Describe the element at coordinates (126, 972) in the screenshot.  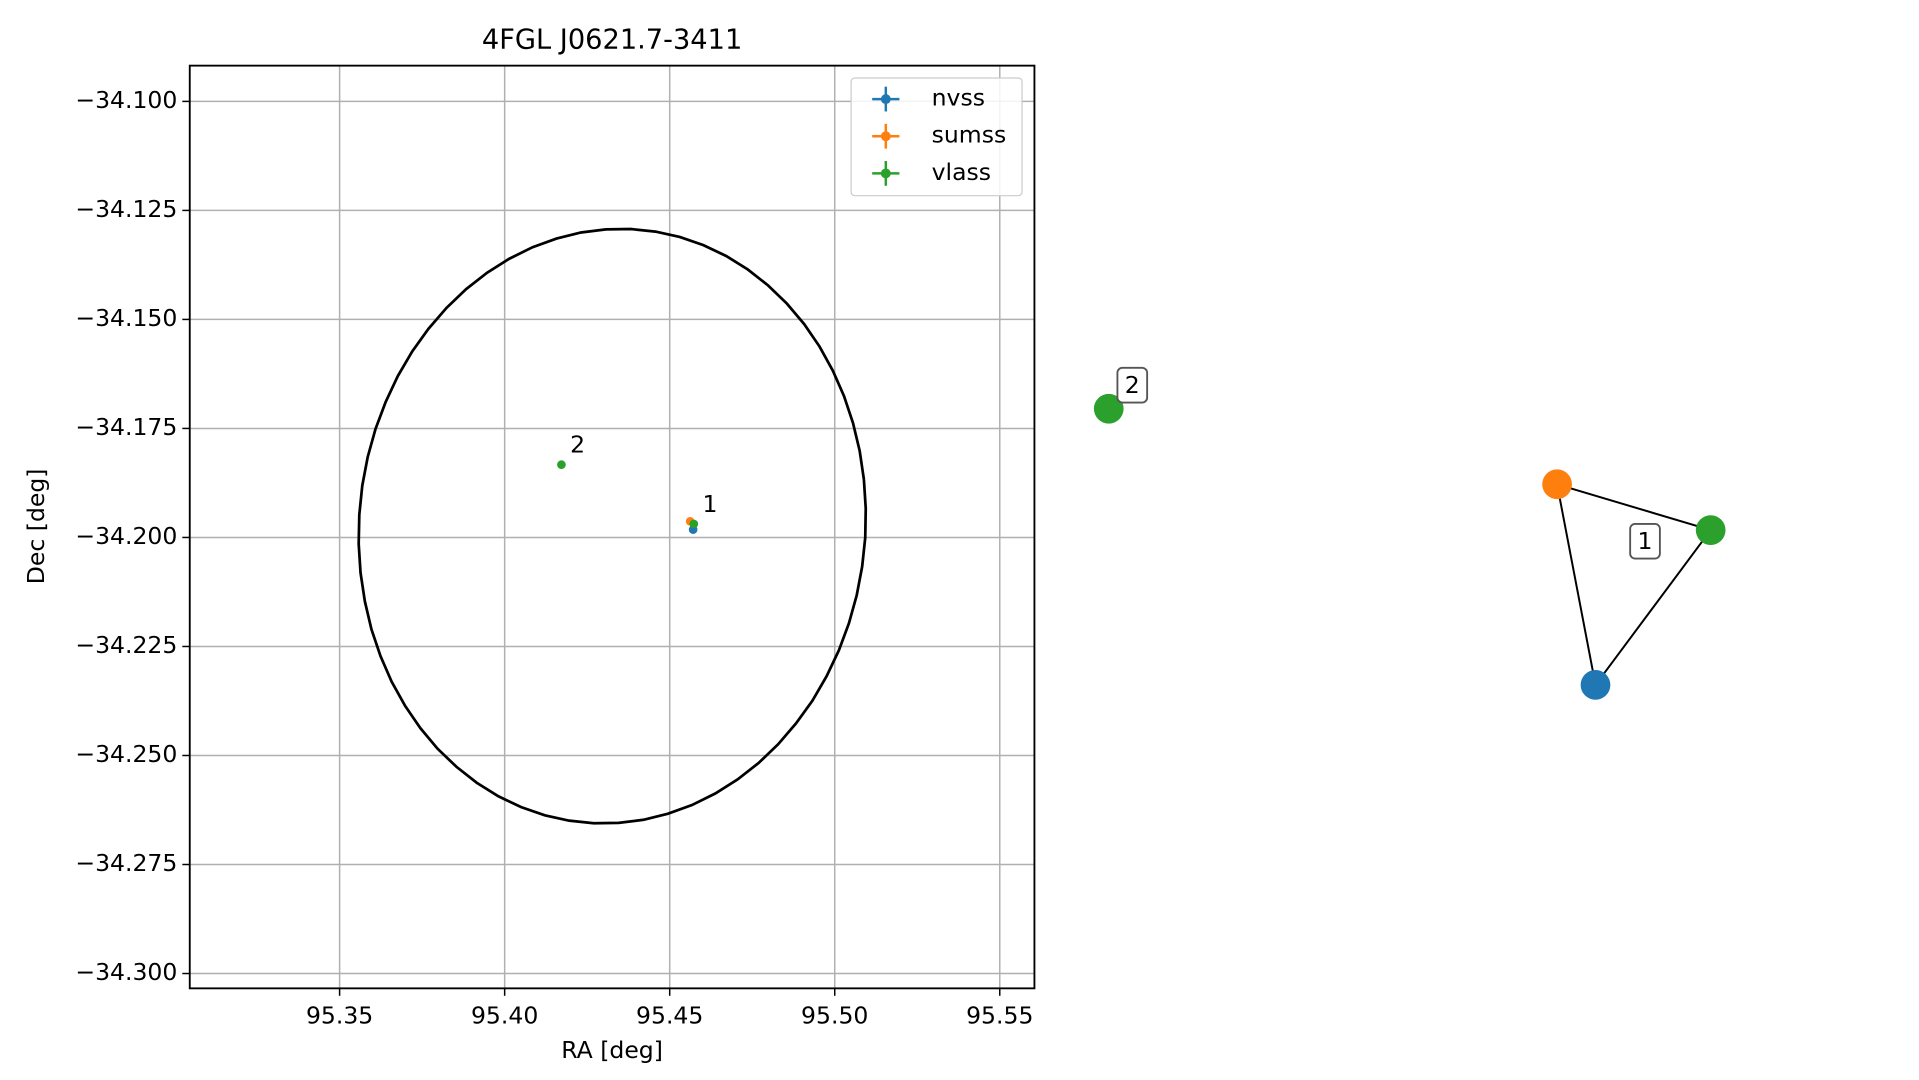
I see `y-tick-label: −34.300` at that location.